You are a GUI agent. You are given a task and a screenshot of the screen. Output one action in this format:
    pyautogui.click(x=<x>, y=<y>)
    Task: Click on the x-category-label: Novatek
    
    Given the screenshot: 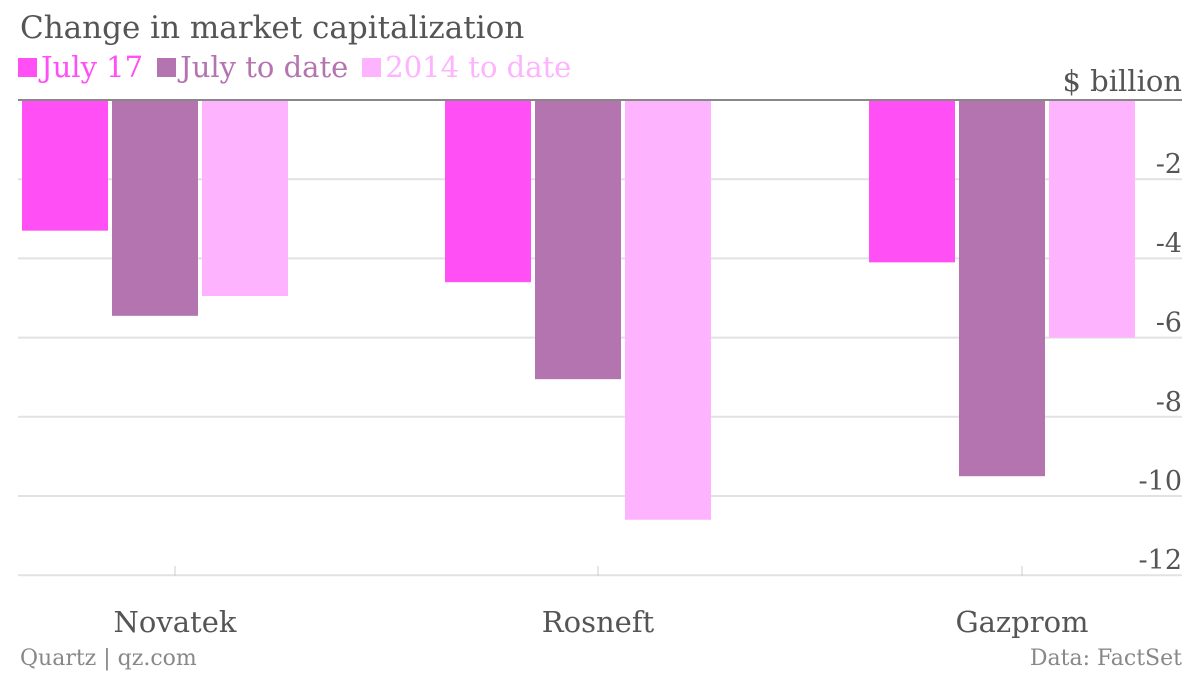 What is the action you would take?
    pyautogui.click(x=175, y=622)
    